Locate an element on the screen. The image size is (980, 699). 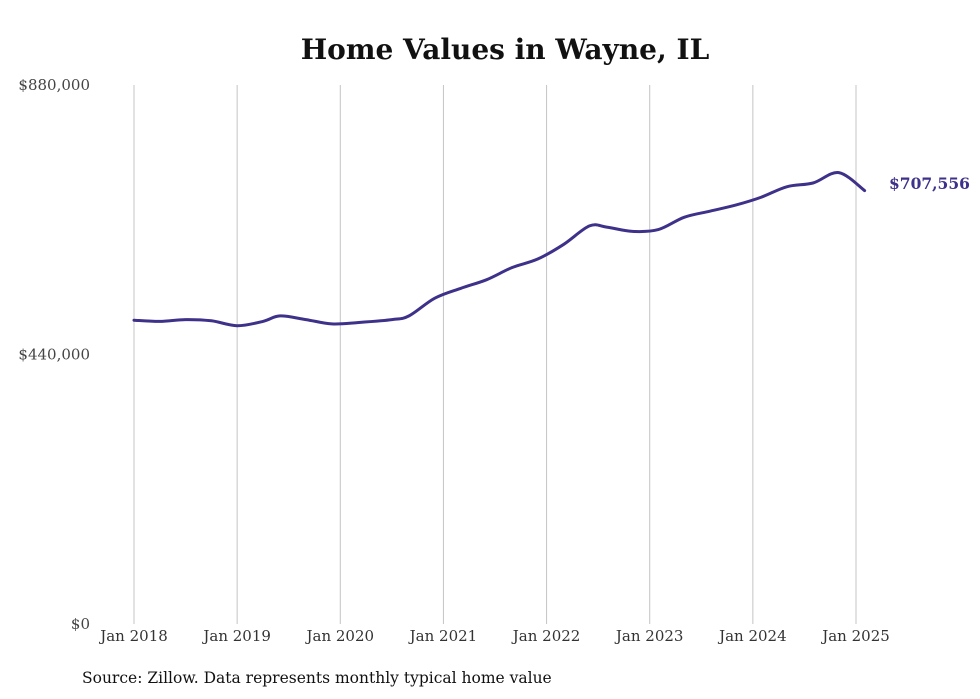
y-tick-label: $880,000 is located at coordinates (54, 85).